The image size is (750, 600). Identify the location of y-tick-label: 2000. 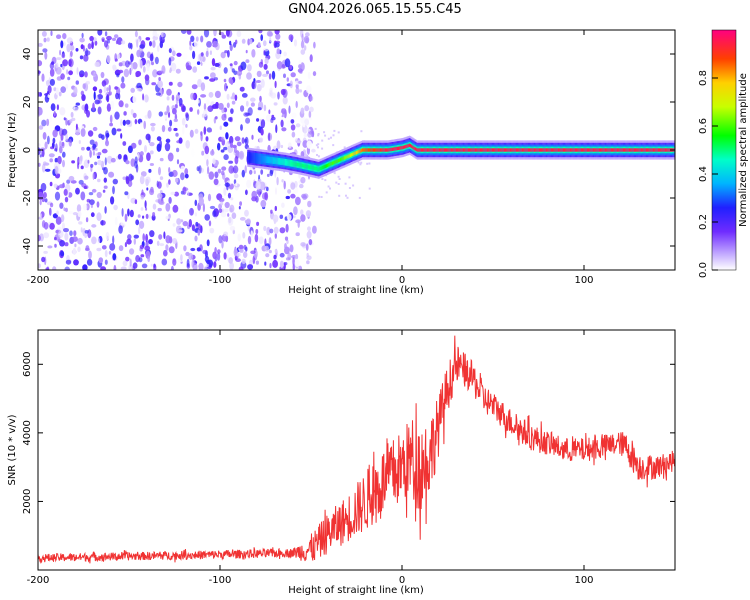
(27, 501).